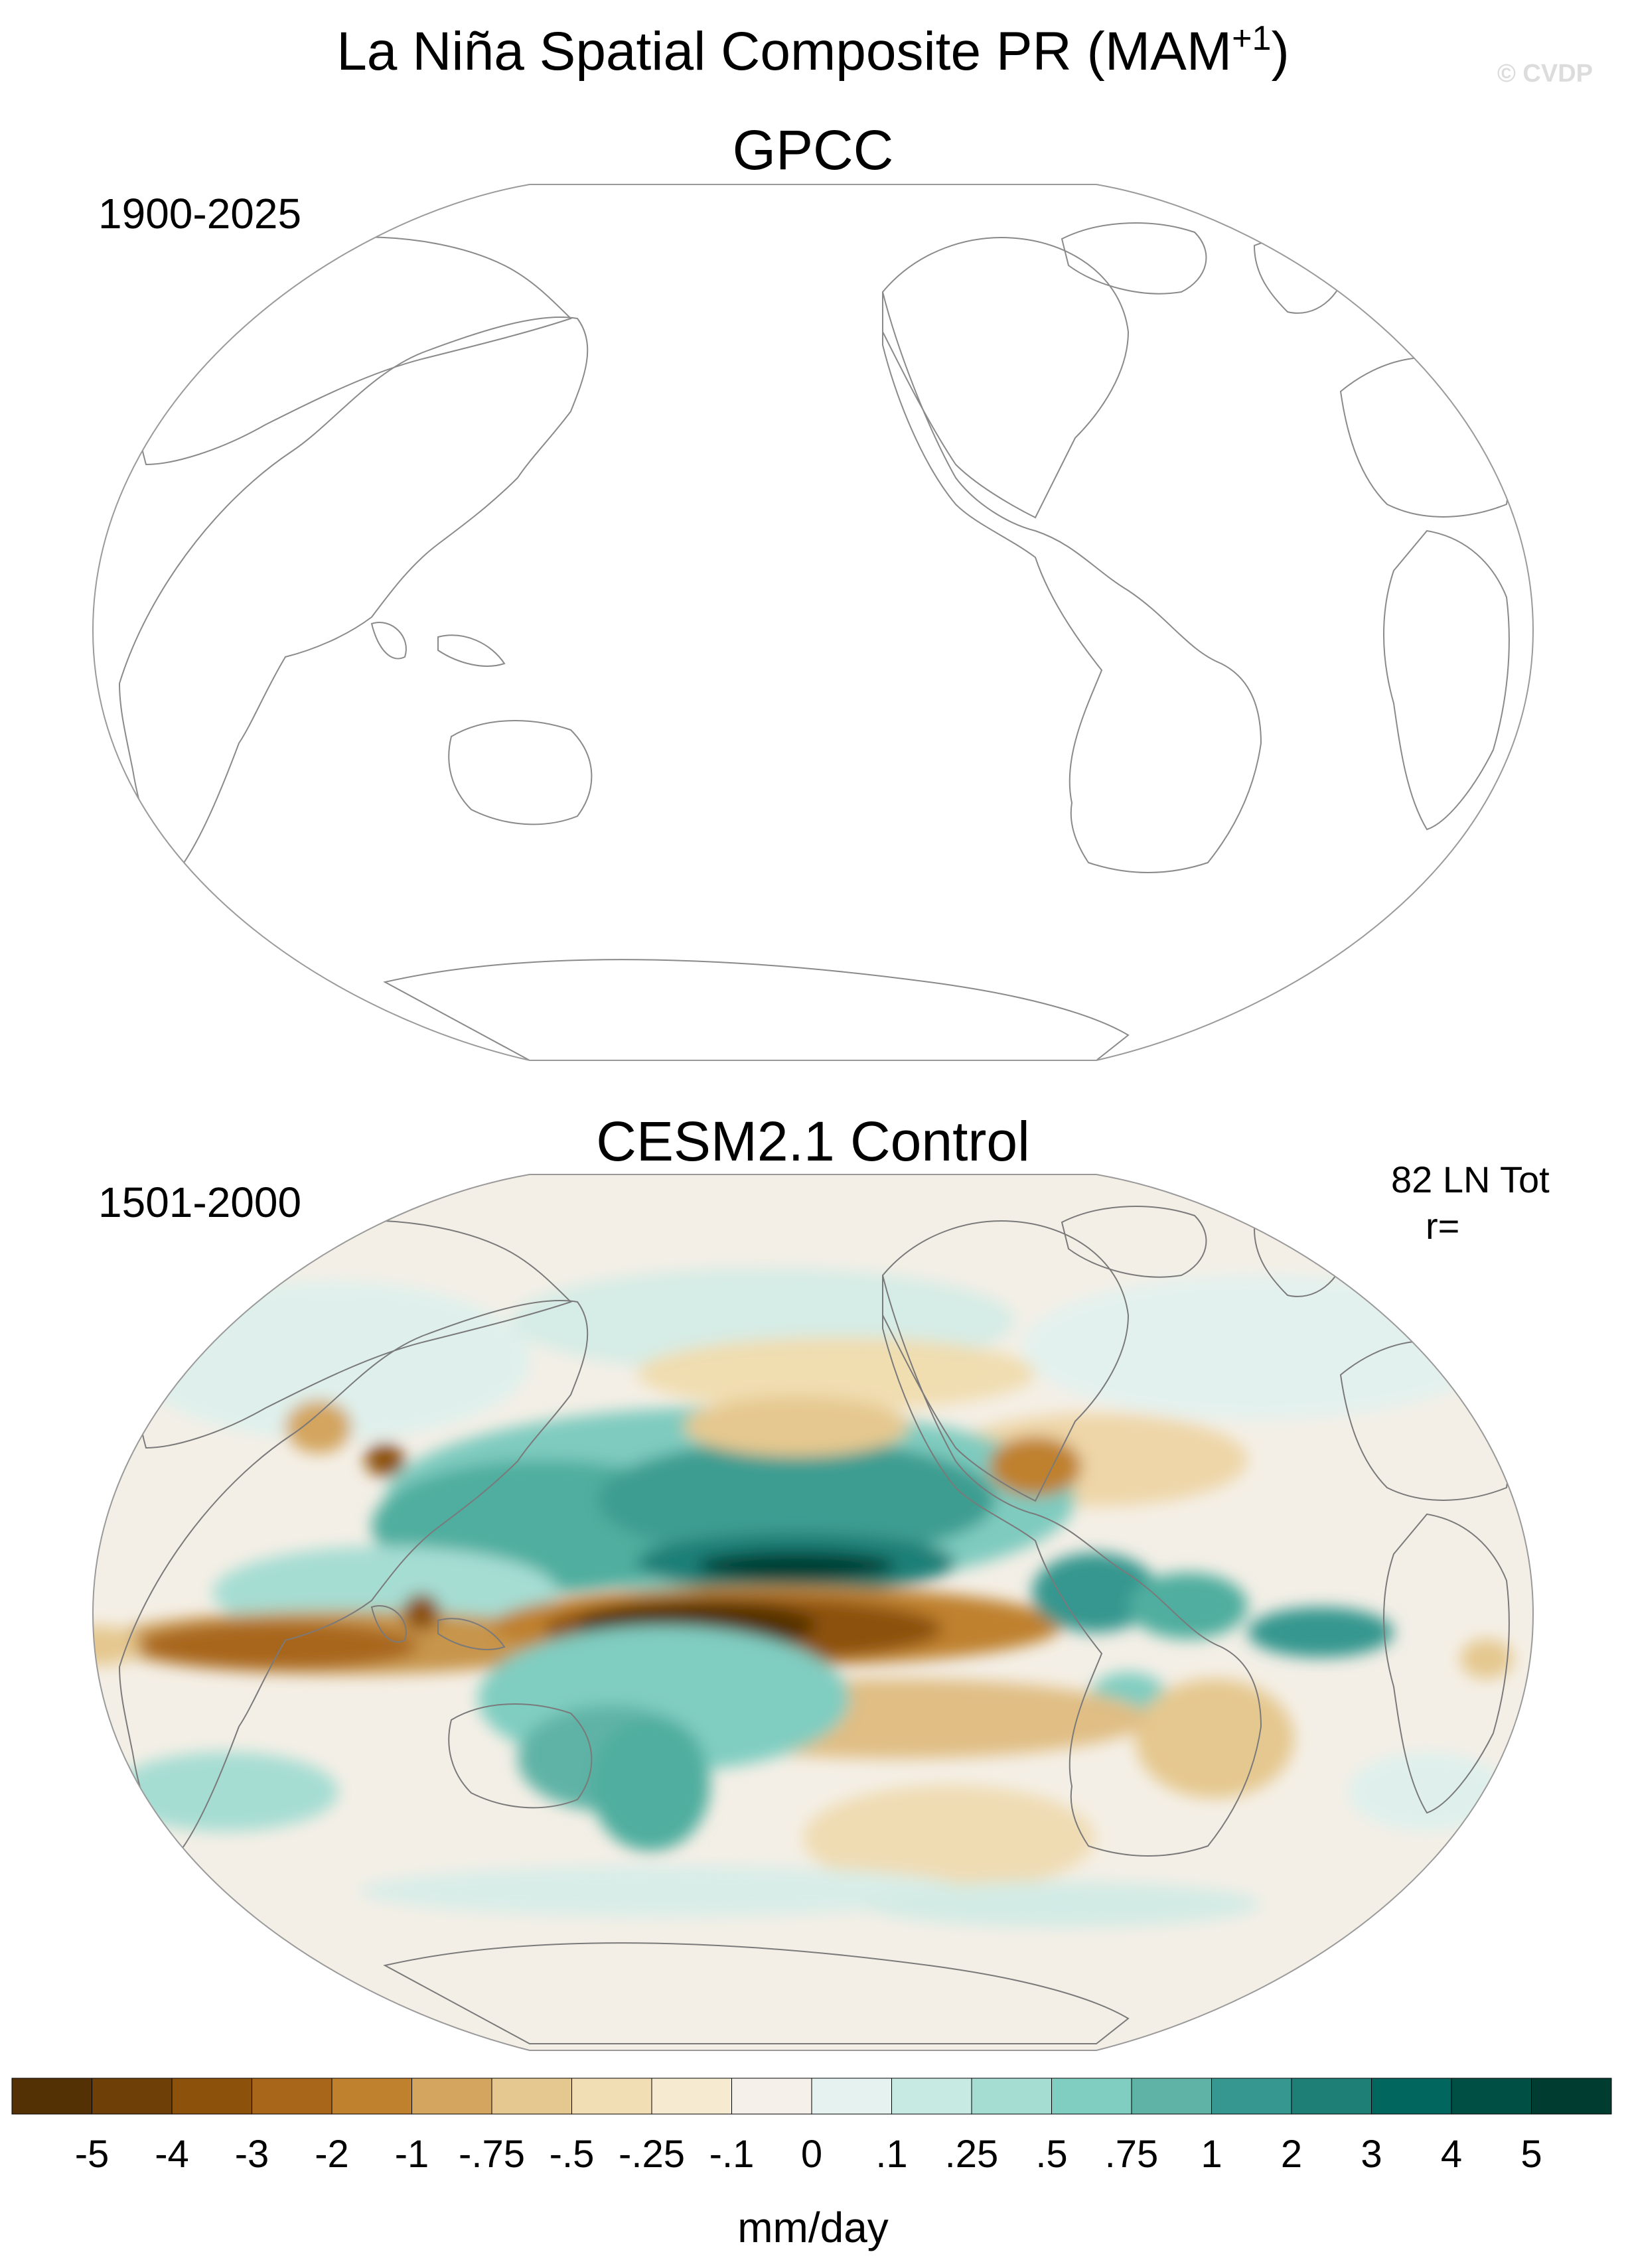 Image resolution: width=1626 pixels, height=2268 pixels. What do you see at coordinates (813, 150) in the screenshot?
I see `panel1-title: GPCC` at bounding box center [813, 150].